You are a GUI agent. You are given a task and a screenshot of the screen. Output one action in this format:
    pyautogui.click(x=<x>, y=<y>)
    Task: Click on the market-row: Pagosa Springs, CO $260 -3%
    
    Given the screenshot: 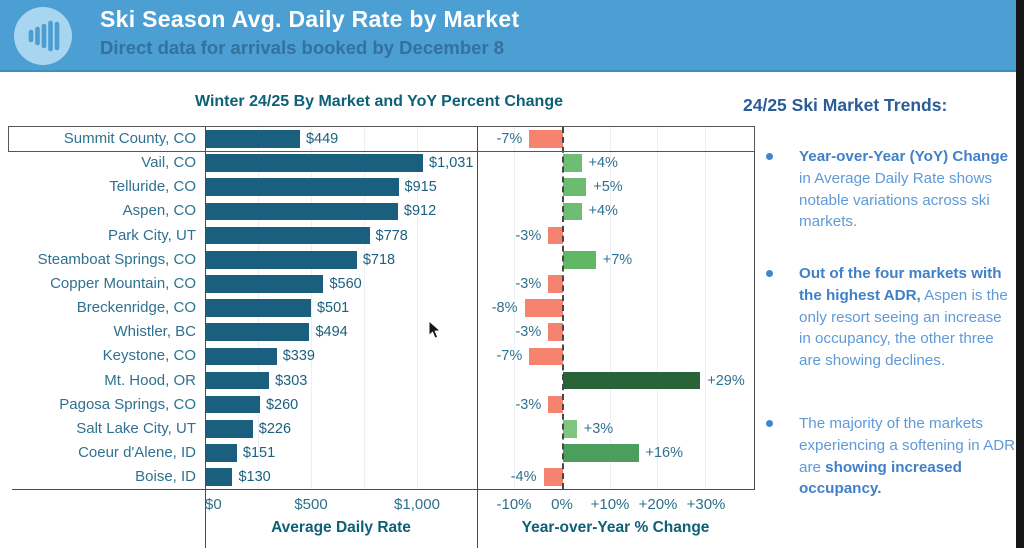 What is the action you would take?
    pyautogui.click(x=377, y=405)
    